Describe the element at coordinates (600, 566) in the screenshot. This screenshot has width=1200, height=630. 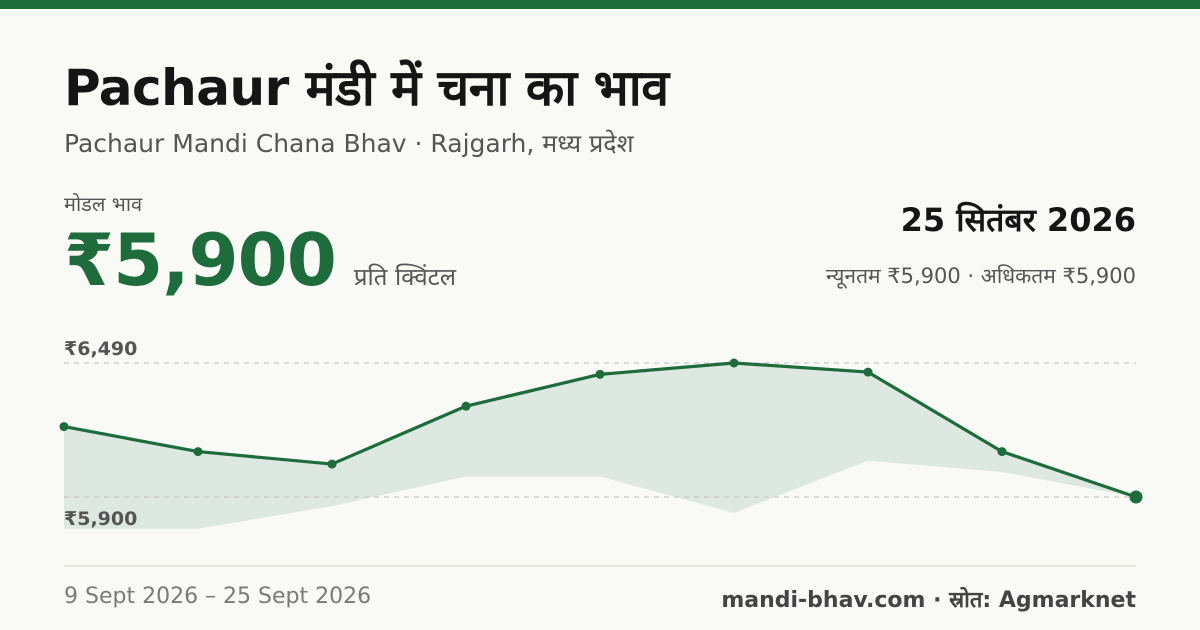
I see `footer-divider` at that location.